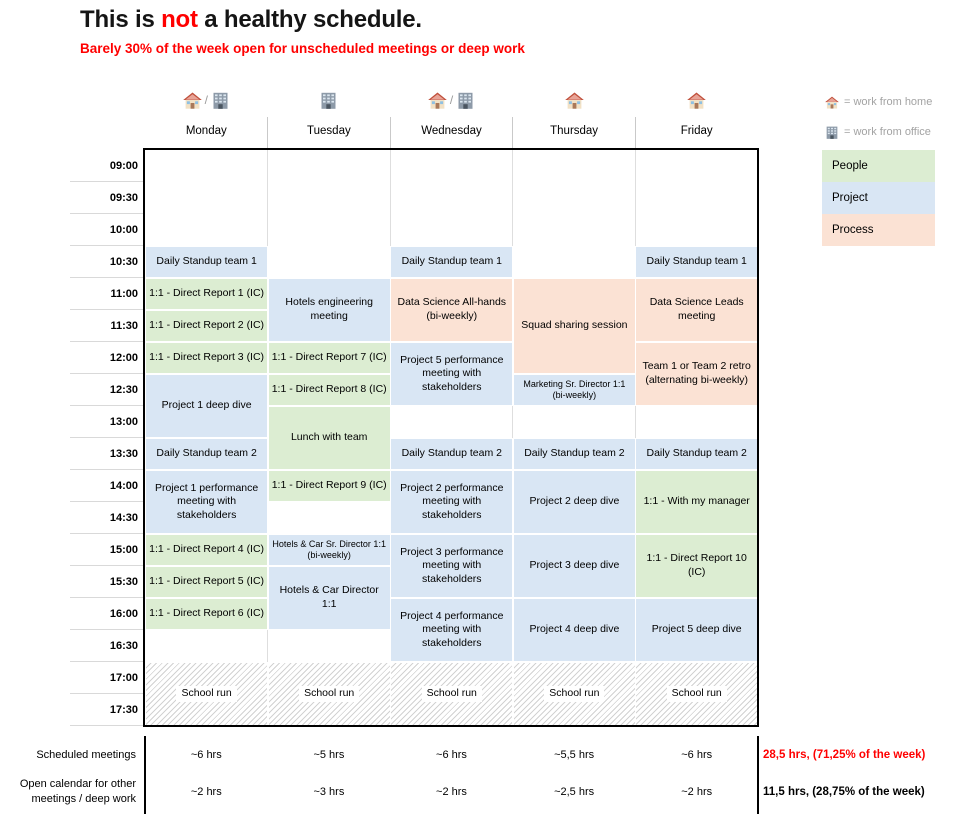 The width and height of the screenshot is (976, 827). I want to click on event-cell: Project 3 deep dive, so click(574, 566).